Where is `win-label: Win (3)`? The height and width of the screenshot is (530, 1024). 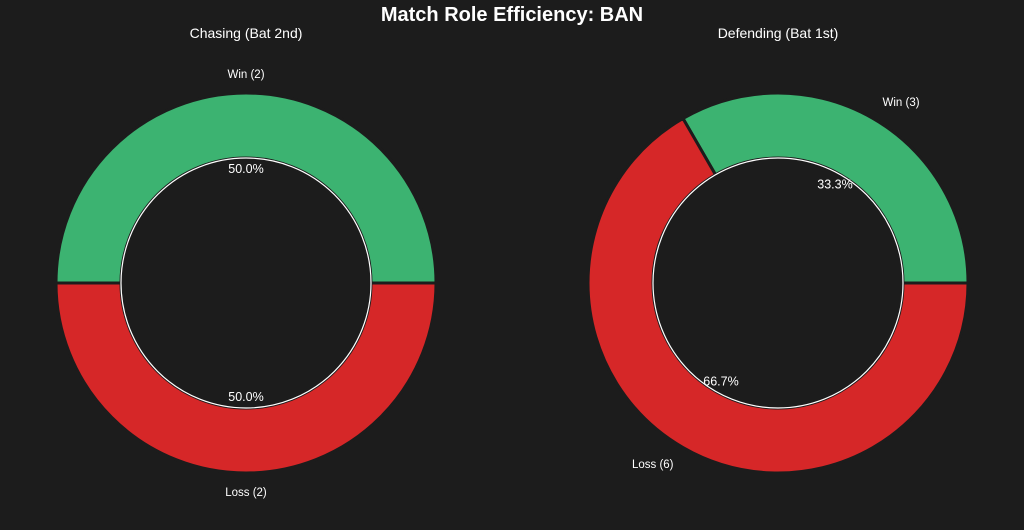 win-label: Win (3) is located at coordinates (901, 103).